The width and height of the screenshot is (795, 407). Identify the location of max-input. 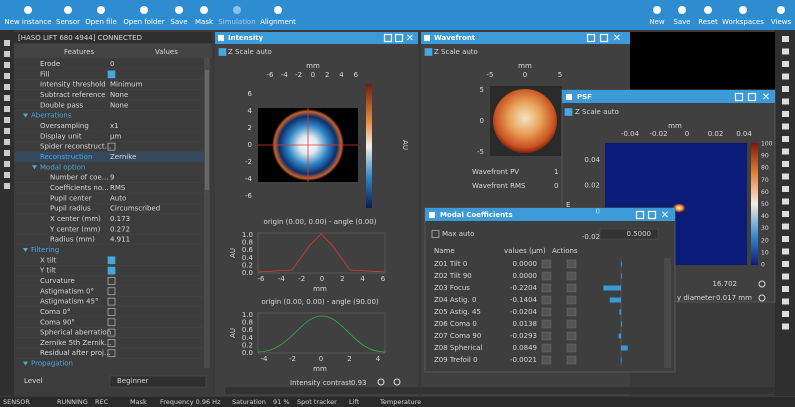
(629, 234).